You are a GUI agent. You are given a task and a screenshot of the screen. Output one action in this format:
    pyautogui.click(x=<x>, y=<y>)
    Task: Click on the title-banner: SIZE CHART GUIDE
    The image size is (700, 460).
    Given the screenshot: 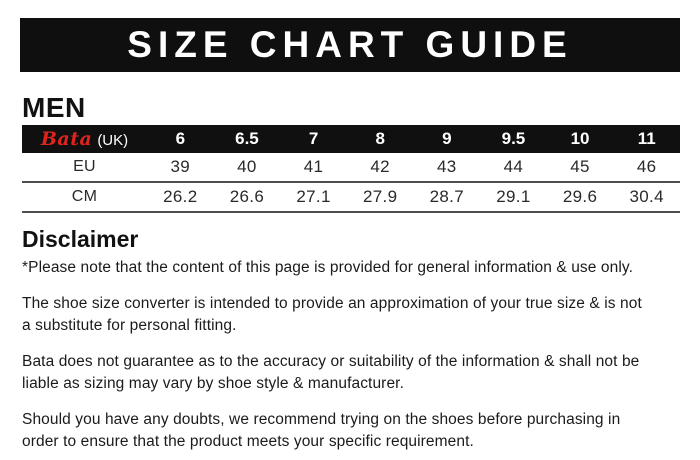 What is the action you would take?
    pyautogui.click(x=350, y=45)
    